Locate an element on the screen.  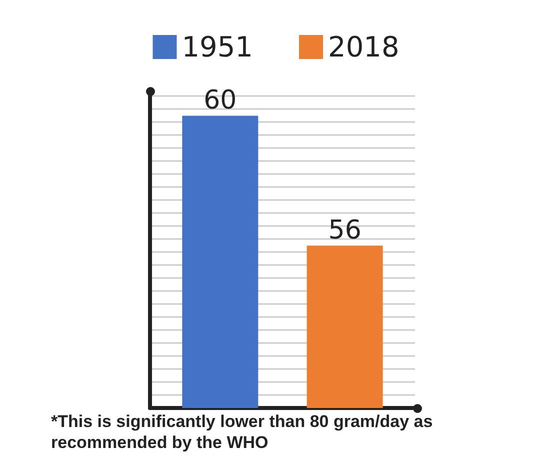
text: *This is significantly lower than 80 gram/day as recommended by the WHO is located at coordinates (244, 432).